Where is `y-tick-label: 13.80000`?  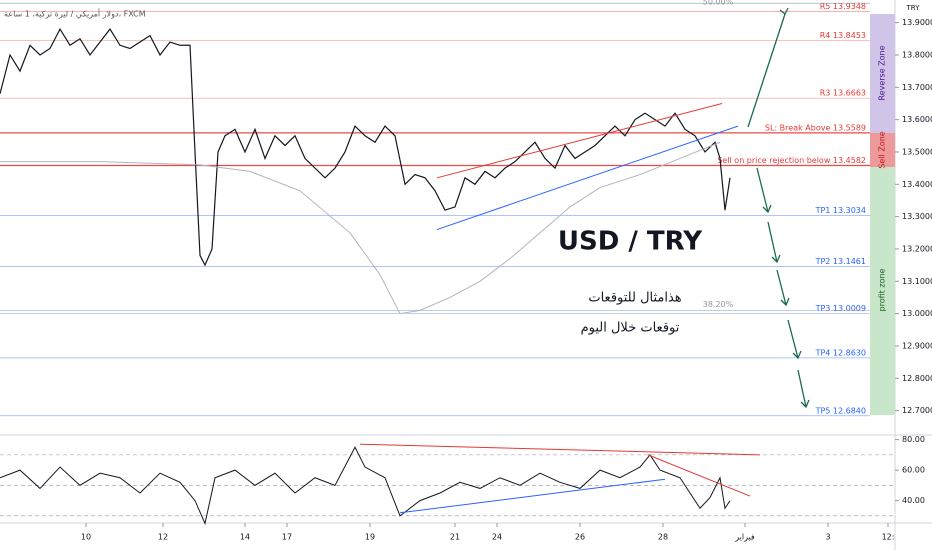 y-tick-label: 13.80000 is located at coordinates (917, 54).